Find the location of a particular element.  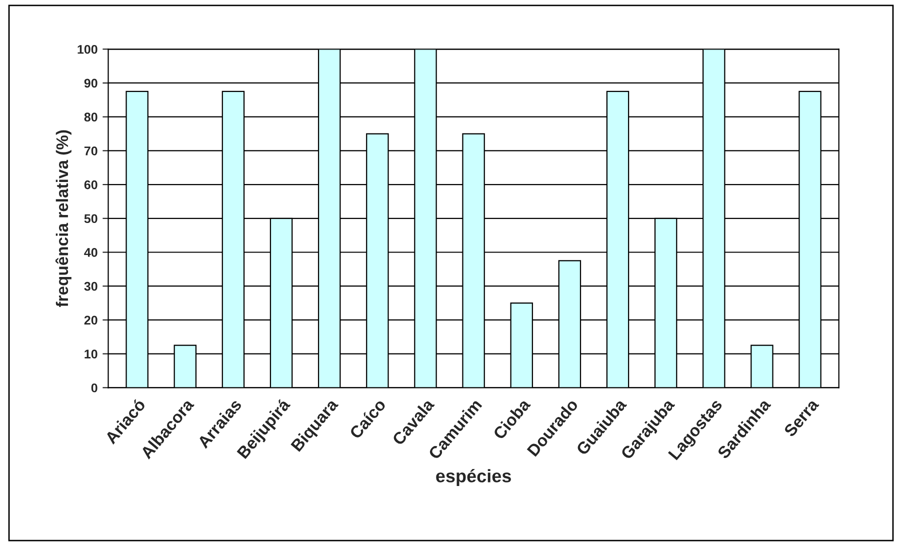

y-tick-label: 10 is located at coordinates (91, 354).